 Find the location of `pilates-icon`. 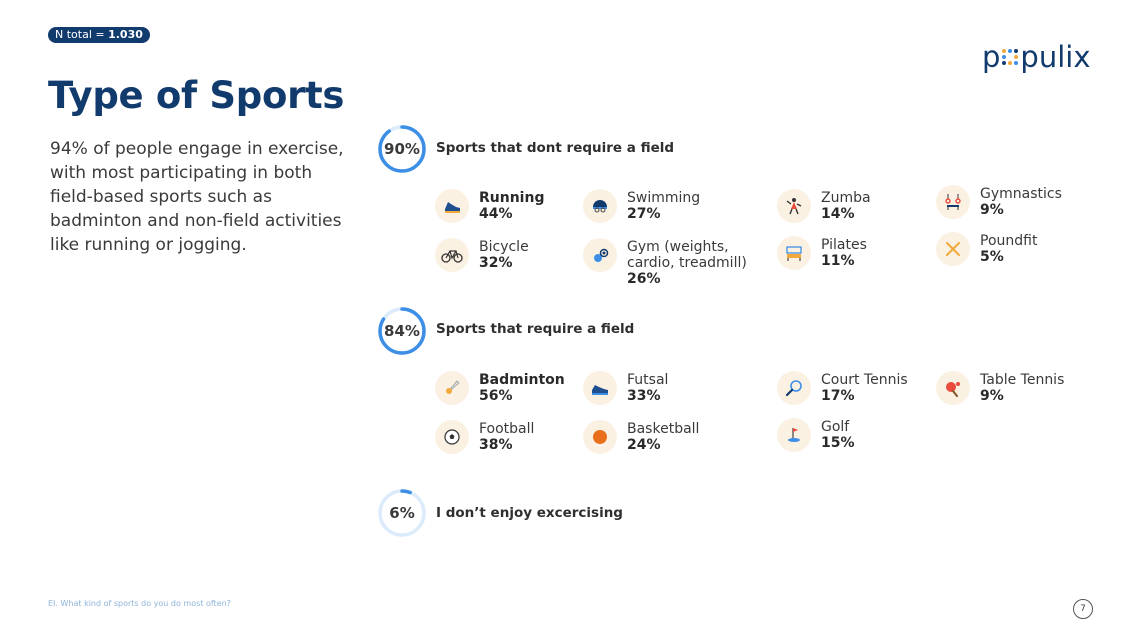

pilates-icon is located at coordinates (794, 253).